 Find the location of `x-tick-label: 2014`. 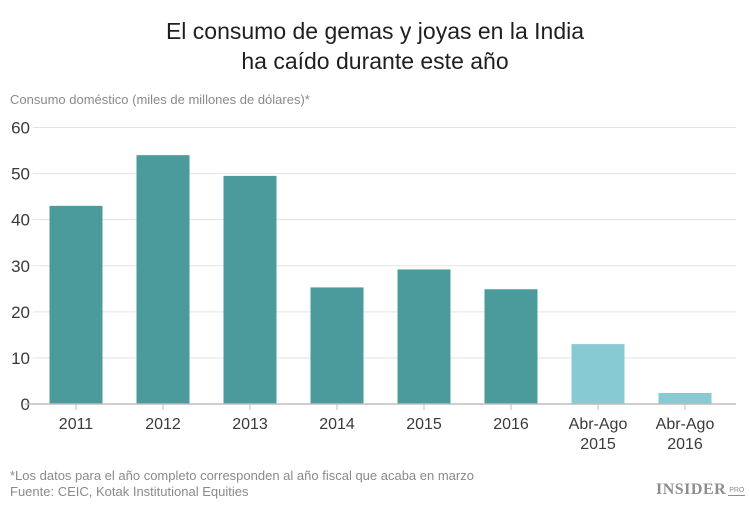

x-tick-label: 2014 is located at coordinates (337, 424).